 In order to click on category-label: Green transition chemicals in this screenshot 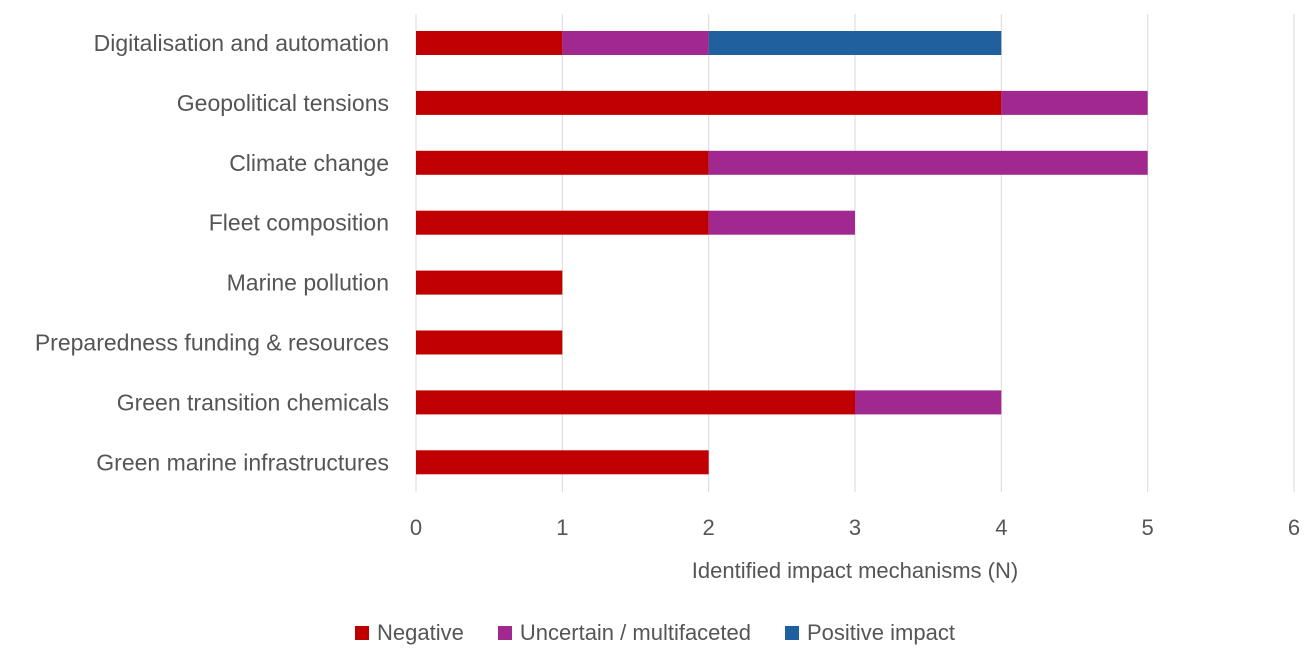, I will do `click(253, 402)`.